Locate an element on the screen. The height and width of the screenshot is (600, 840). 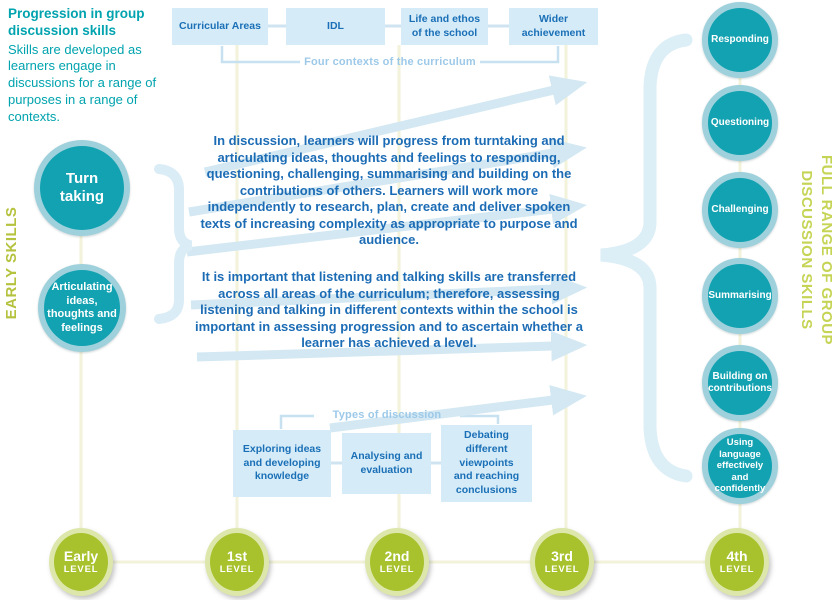
skill-circle-label: Responding is located at coordinates (740, 39).